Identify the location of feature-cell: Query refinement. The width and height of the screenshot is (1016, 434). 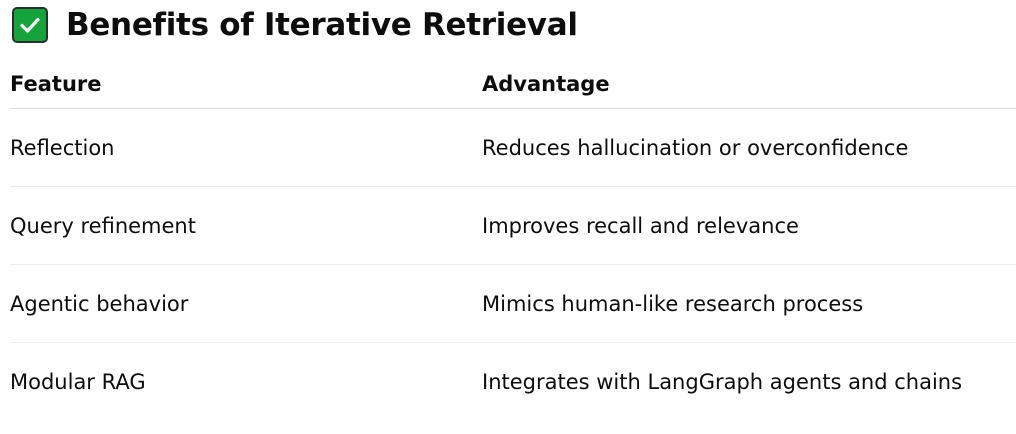
(246, 225).